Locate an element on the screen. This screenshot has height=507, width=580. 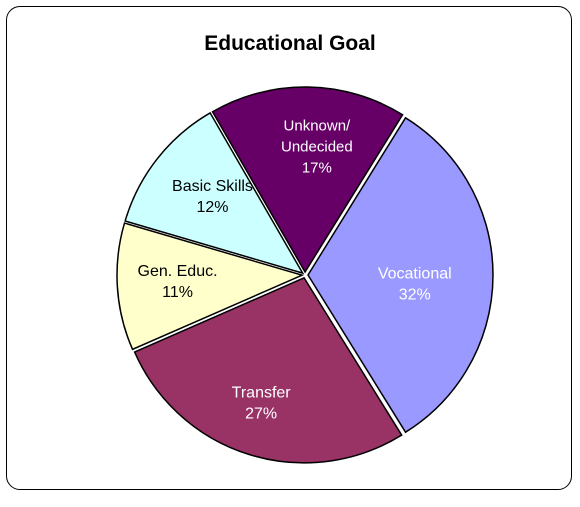
slice-value-label: 12% is located at coordinates (212, 207).